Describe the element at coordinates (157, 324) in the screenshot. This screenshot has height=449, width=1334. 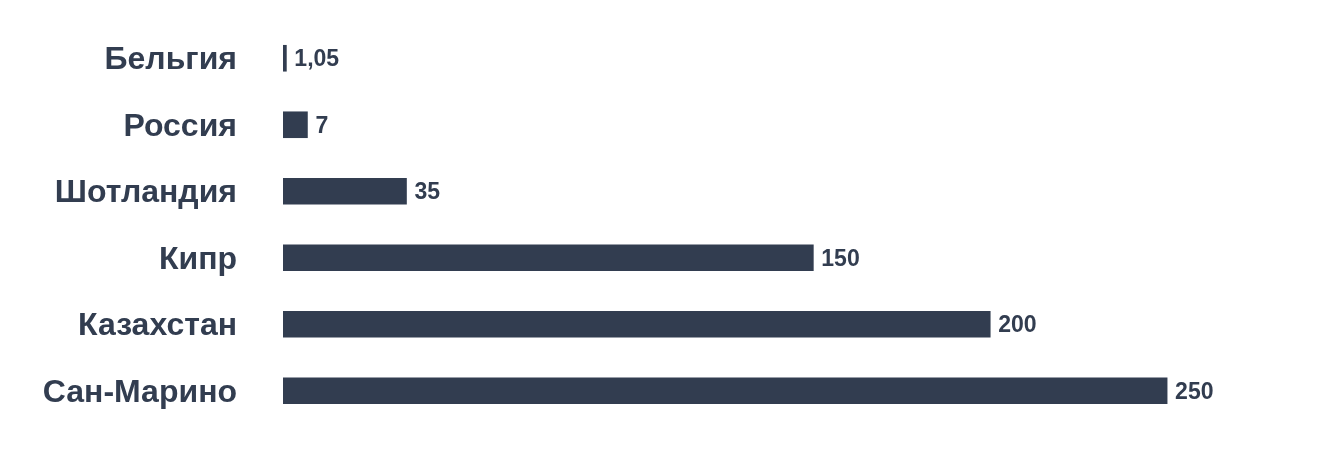
I see `y-tick-label: Казахстан` at that location.